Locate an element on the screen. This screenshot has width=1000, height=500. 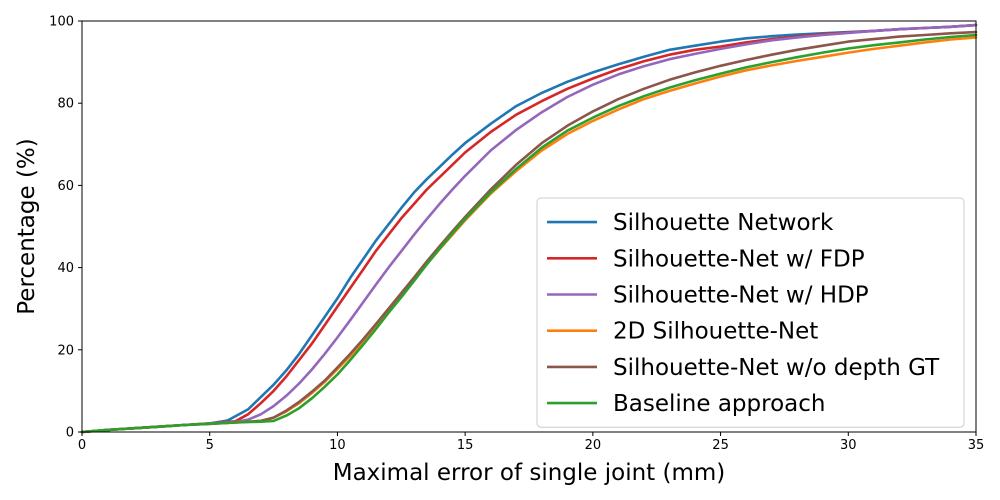
x-axis-ticks: 0 5 10 15 20 25 30 35 is located at coordinates (531, 442).